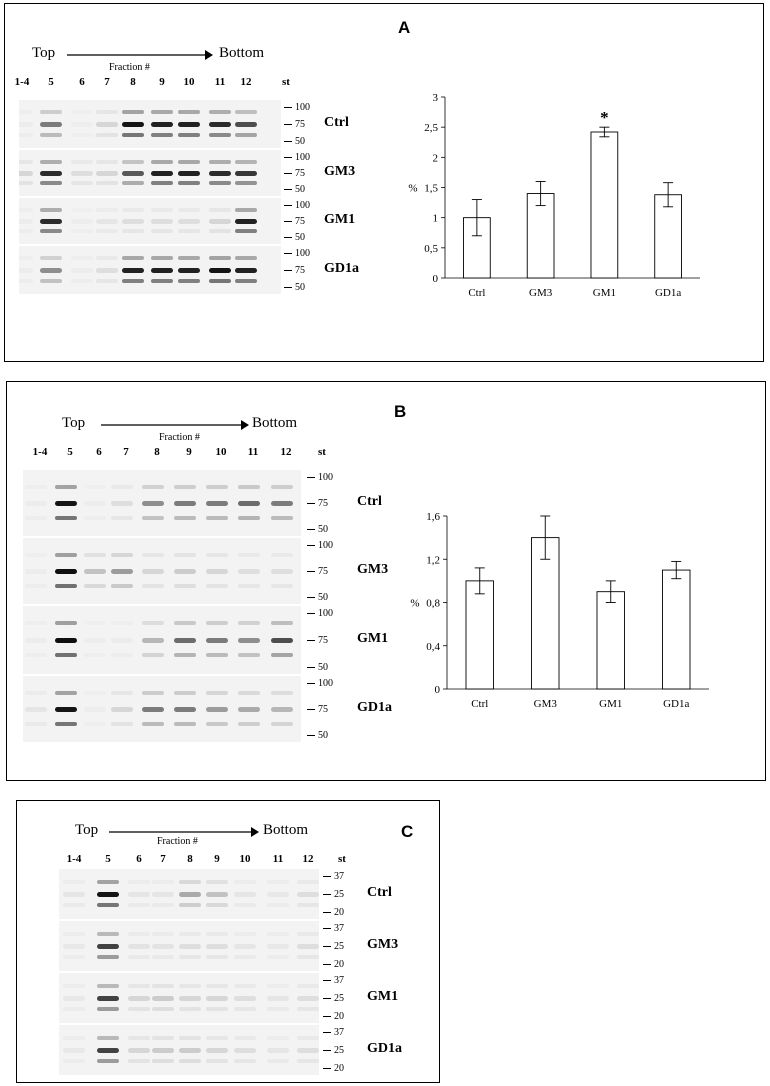  Describe the element at coordinates (383, 996) in the screenshot. I see `condition-label: GM1` at that location.